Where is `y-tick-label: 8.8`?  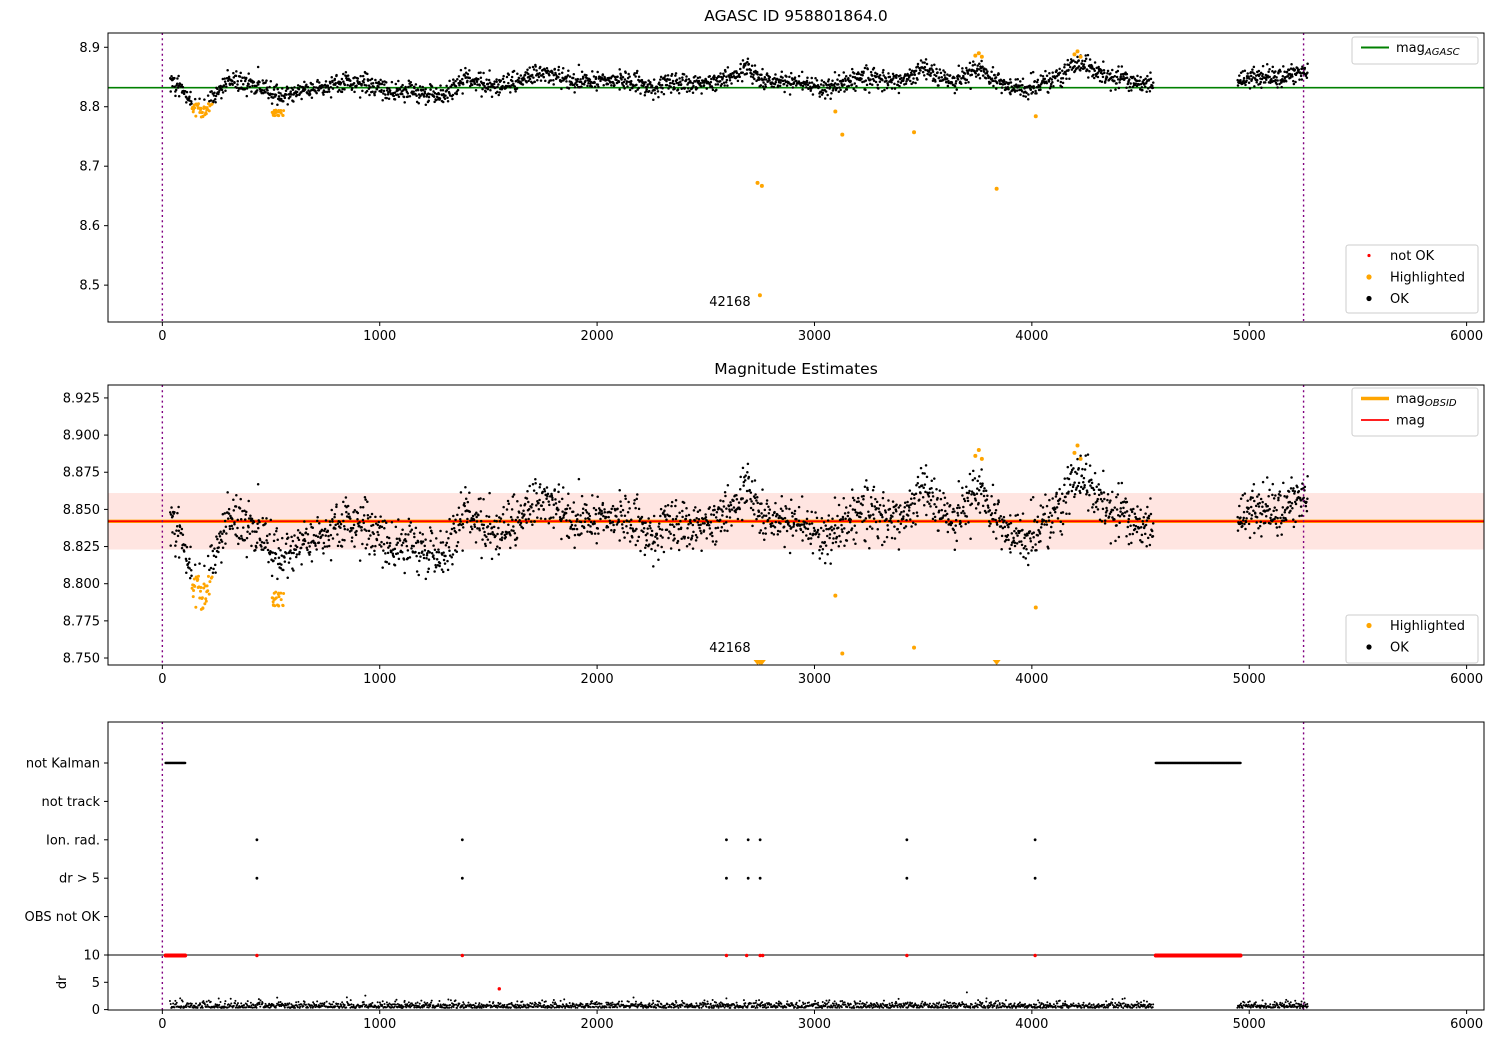 y-tick-label: 8.8 is located at coordinates (89, 107).